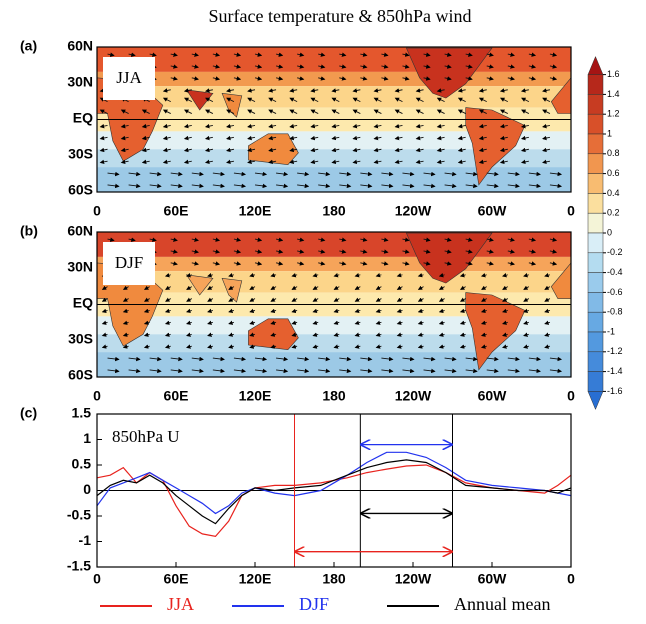 This screenshot has width=646, height=624. Describe the element at coordinates (87, 489) in the screenshot. I see `y-tick-label: 0` at that location.